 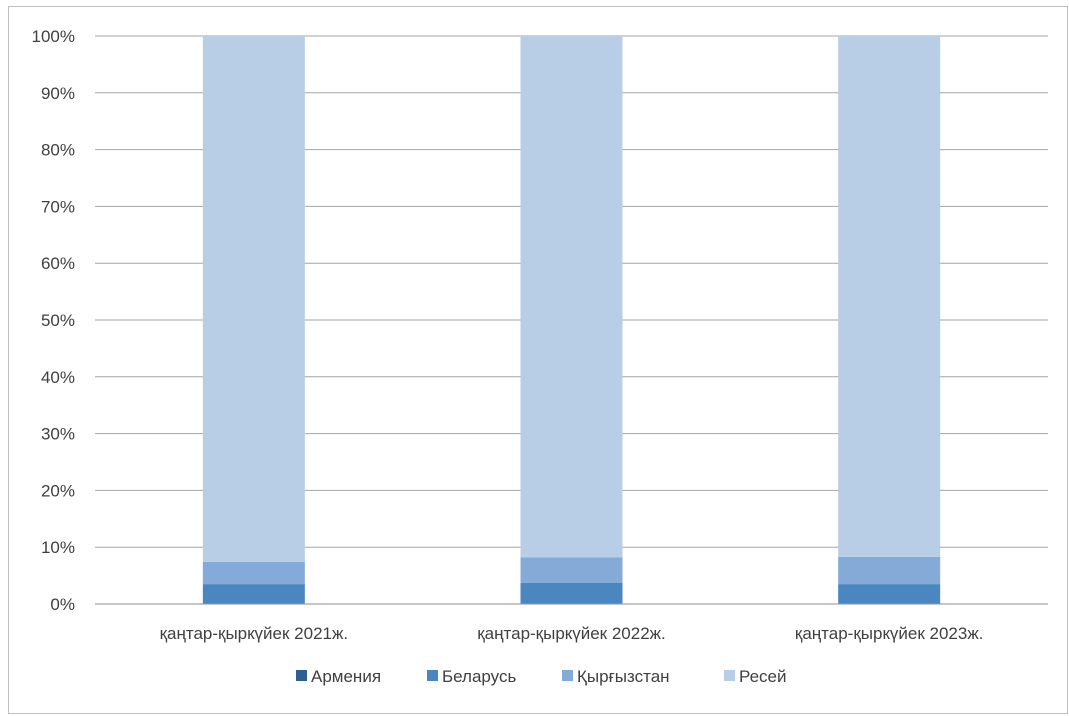 What do you see at coordinates (62, 604) in the screenshot?
I see `y-tick-label: 0%` at bounding box center [62, 604].